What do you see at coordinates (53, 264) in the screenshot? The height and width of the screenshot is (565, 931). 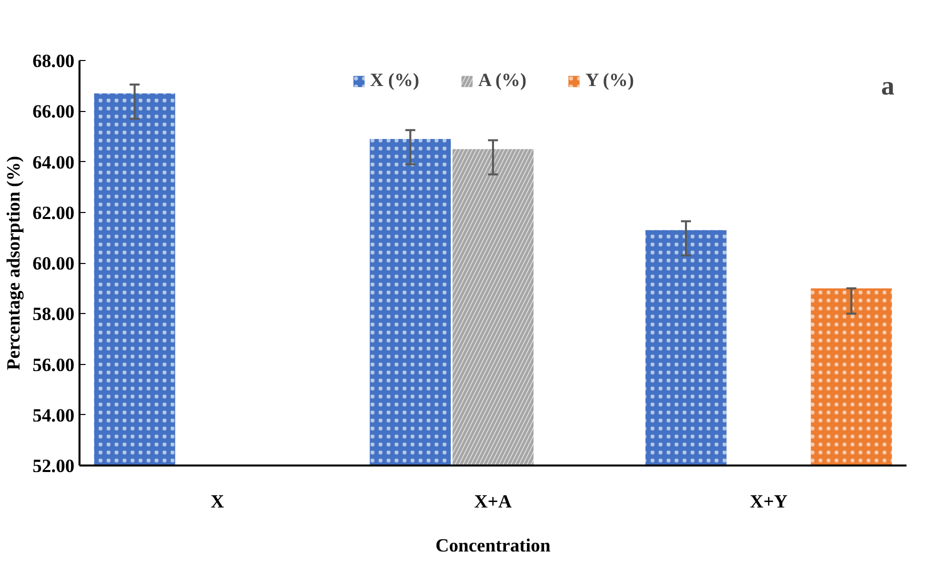 I see `y-tick-label: 60.00` at bounding box center [53, 264].